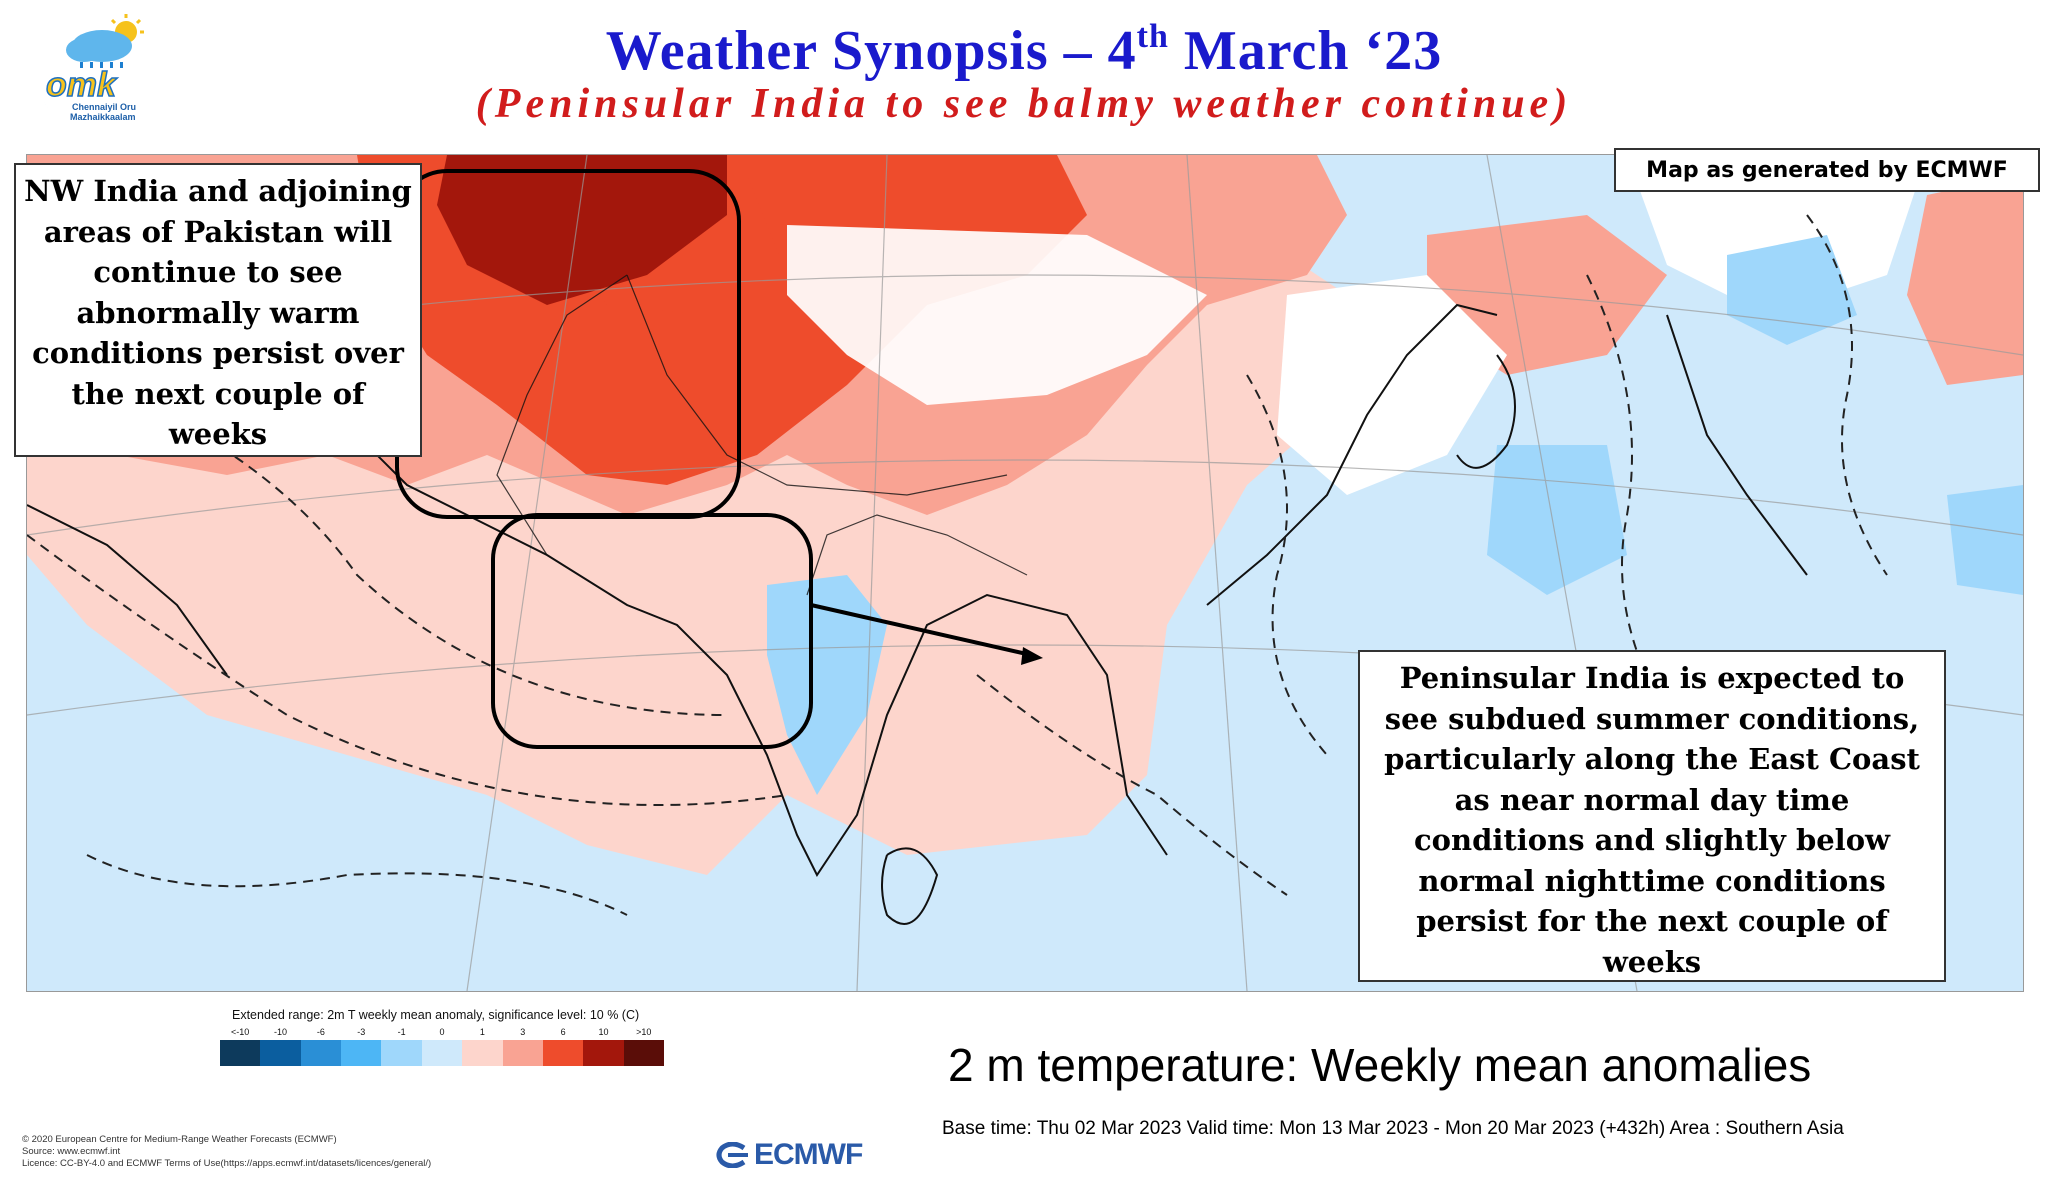  I want to click on region-cool-india, so click(827, 685).